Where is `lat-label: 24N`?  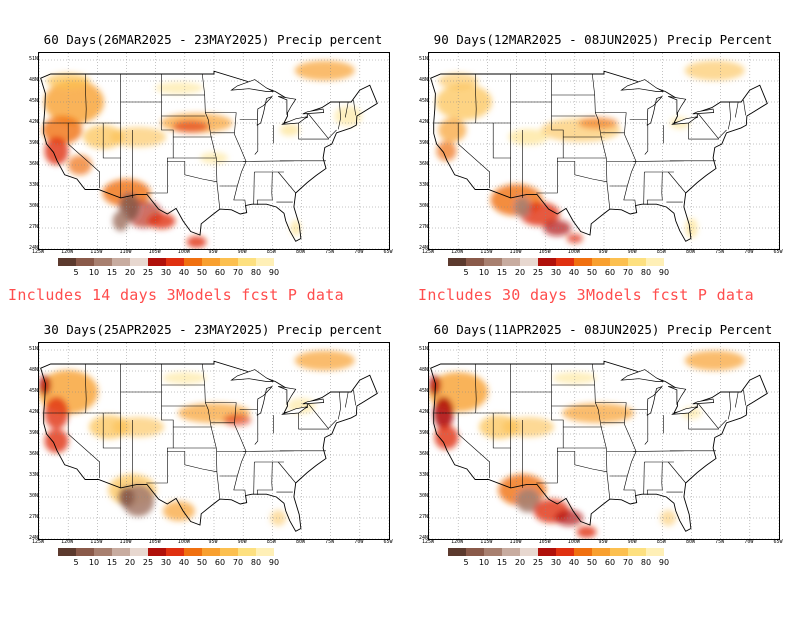
lat-label: 24N is located at coordinates (423, 538).